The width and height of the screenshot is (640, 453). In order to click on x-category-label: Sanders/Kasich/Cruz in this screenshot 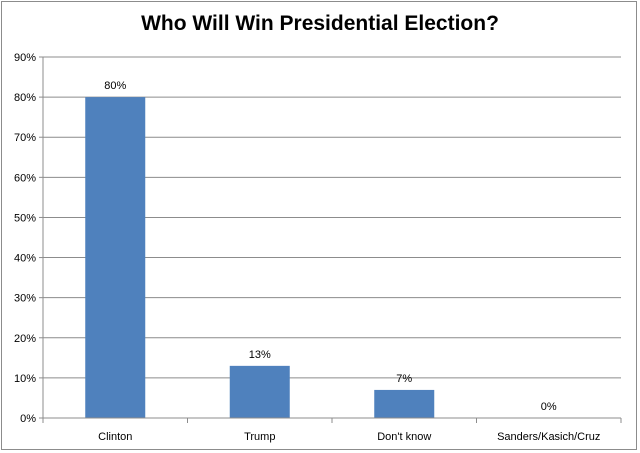, I will do `click(548, 437)`.